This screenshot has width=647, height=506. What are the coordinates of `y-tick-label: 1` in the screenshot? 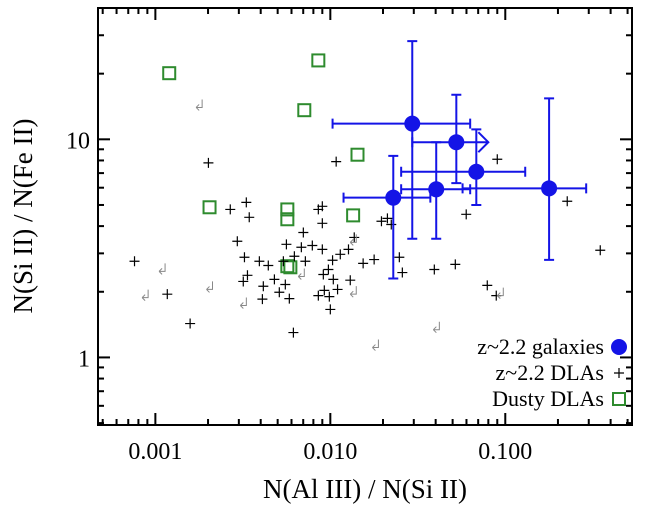 It's located at (84, 359).